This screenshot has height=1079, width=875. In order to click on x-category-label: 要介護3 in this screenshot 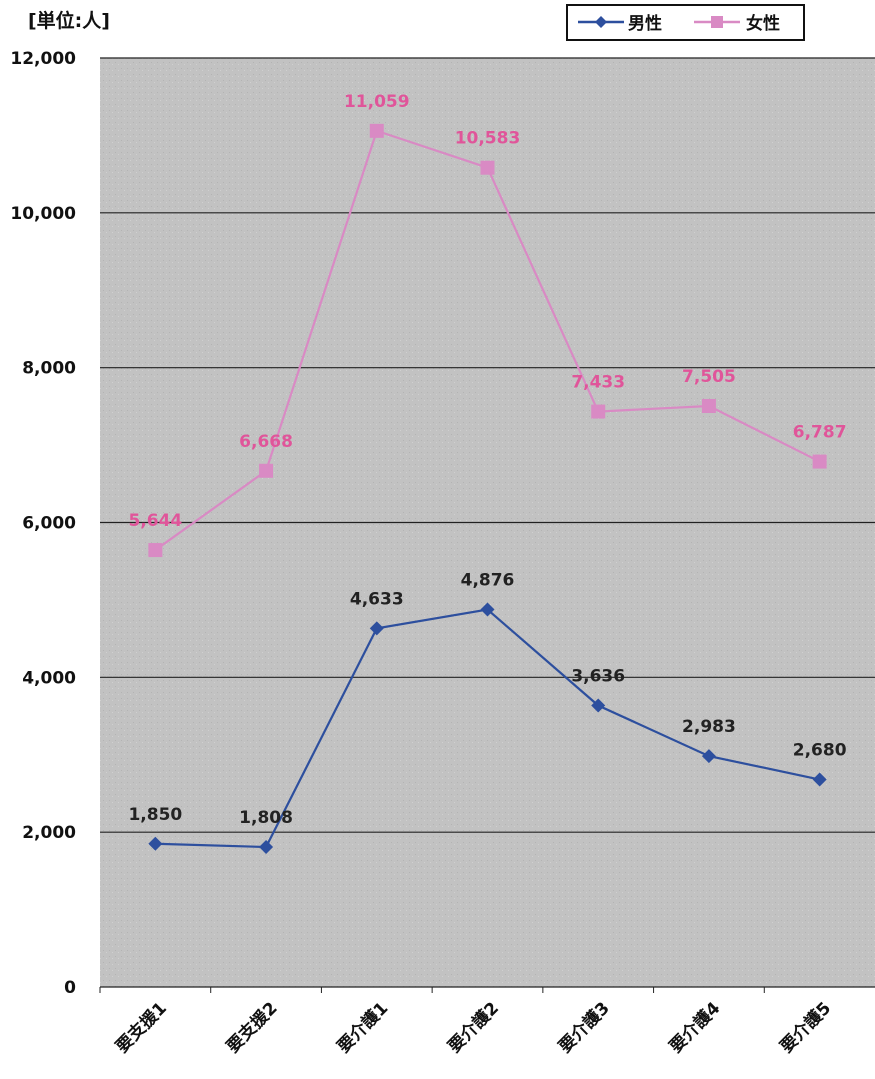, I will do `click(583, 1027)`.